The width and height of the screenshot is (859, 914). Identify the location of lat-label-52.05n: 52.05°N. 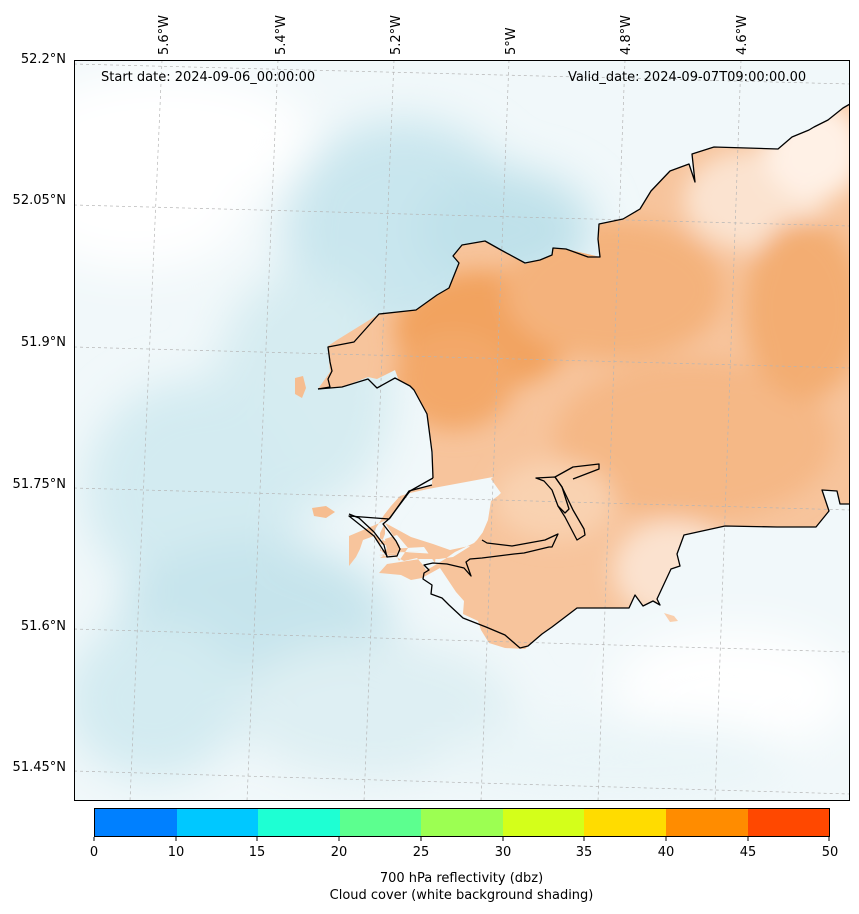
(39, 200).